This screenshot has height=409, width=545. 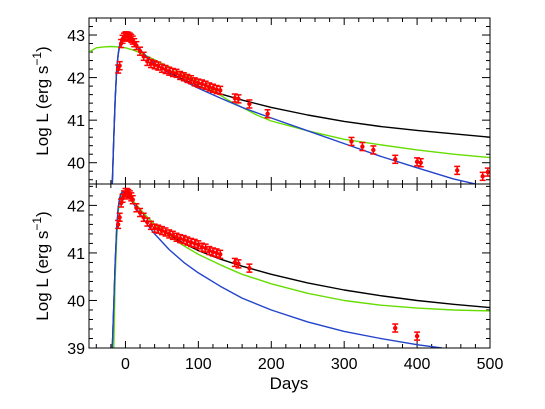 What do you see at coordinates (42, 49) in the screenshot?
I see `top-y-axis-title-close: )` at bounding box center [42, 49].